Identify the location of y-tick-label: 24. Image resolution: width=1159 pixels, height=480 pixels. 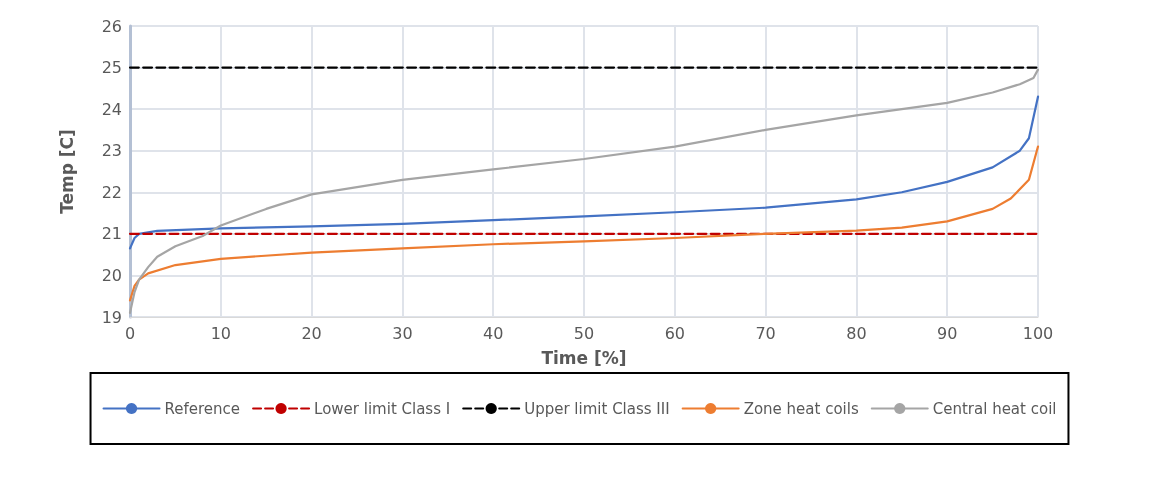
(111, 109).